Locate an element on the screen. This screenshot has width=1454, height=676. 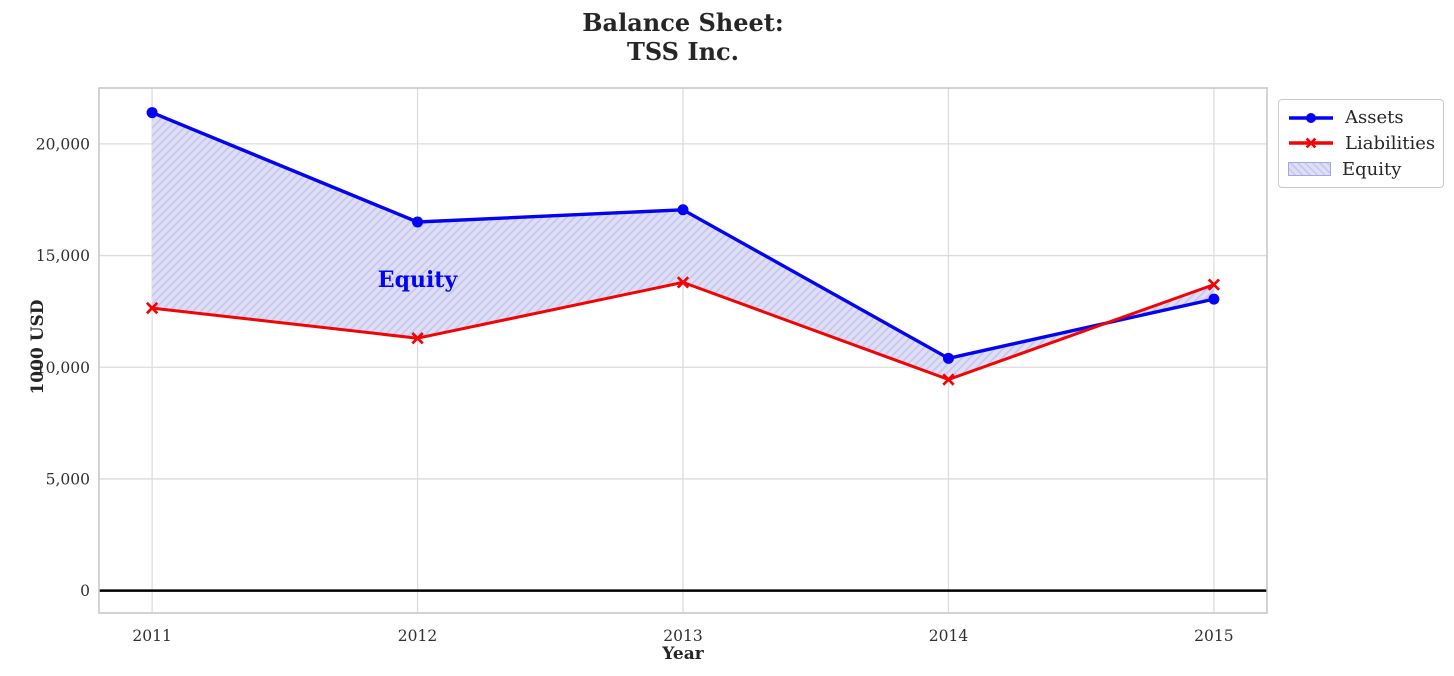
y-tick-label: 20,000 is located at coordinates (63, 144).